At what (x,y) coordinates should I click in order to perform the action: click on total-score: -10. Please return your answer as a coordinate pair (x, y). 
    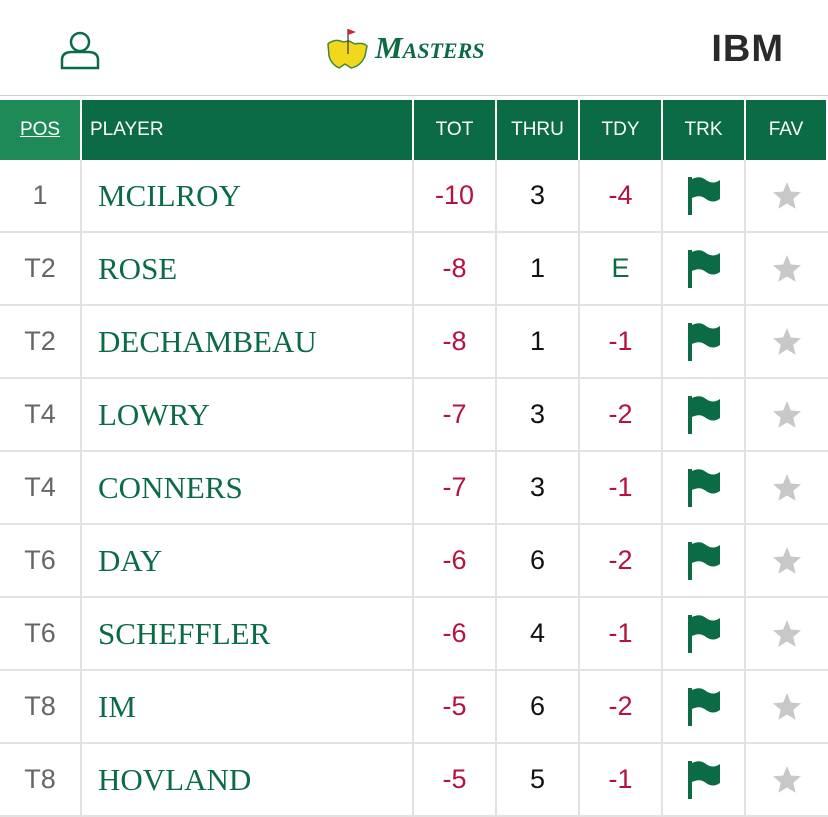
    Looking at the image, I should click on (455, 196).